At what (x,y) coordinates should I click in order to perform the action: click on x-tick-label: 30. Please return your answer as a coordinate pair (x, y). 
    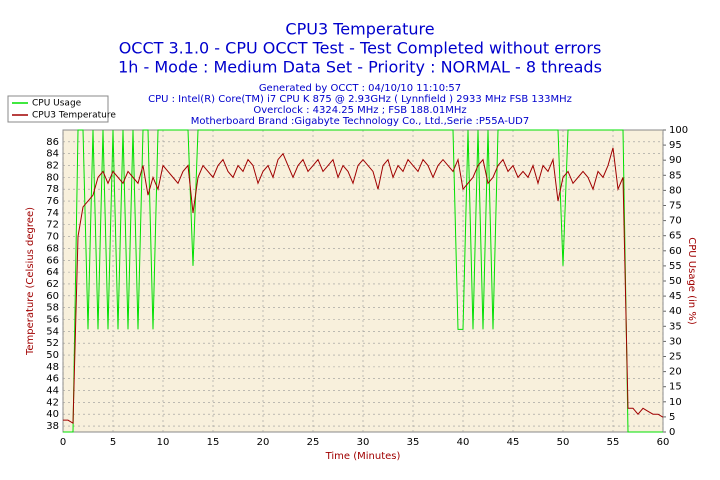
    Looking at the image, I should click on (363, 442).